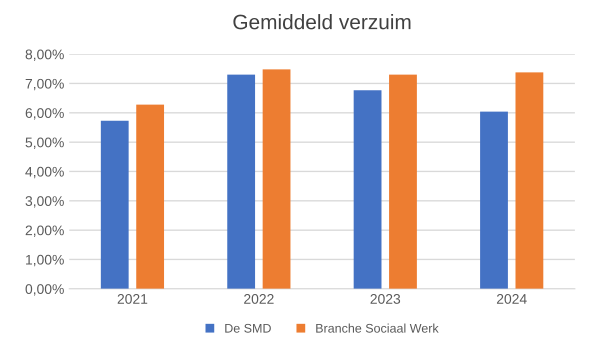  What do you see at coordinates (45, 260) in the screenshot?
I see `y-tick-label: 1,00%` at bounding box center [45, 260].